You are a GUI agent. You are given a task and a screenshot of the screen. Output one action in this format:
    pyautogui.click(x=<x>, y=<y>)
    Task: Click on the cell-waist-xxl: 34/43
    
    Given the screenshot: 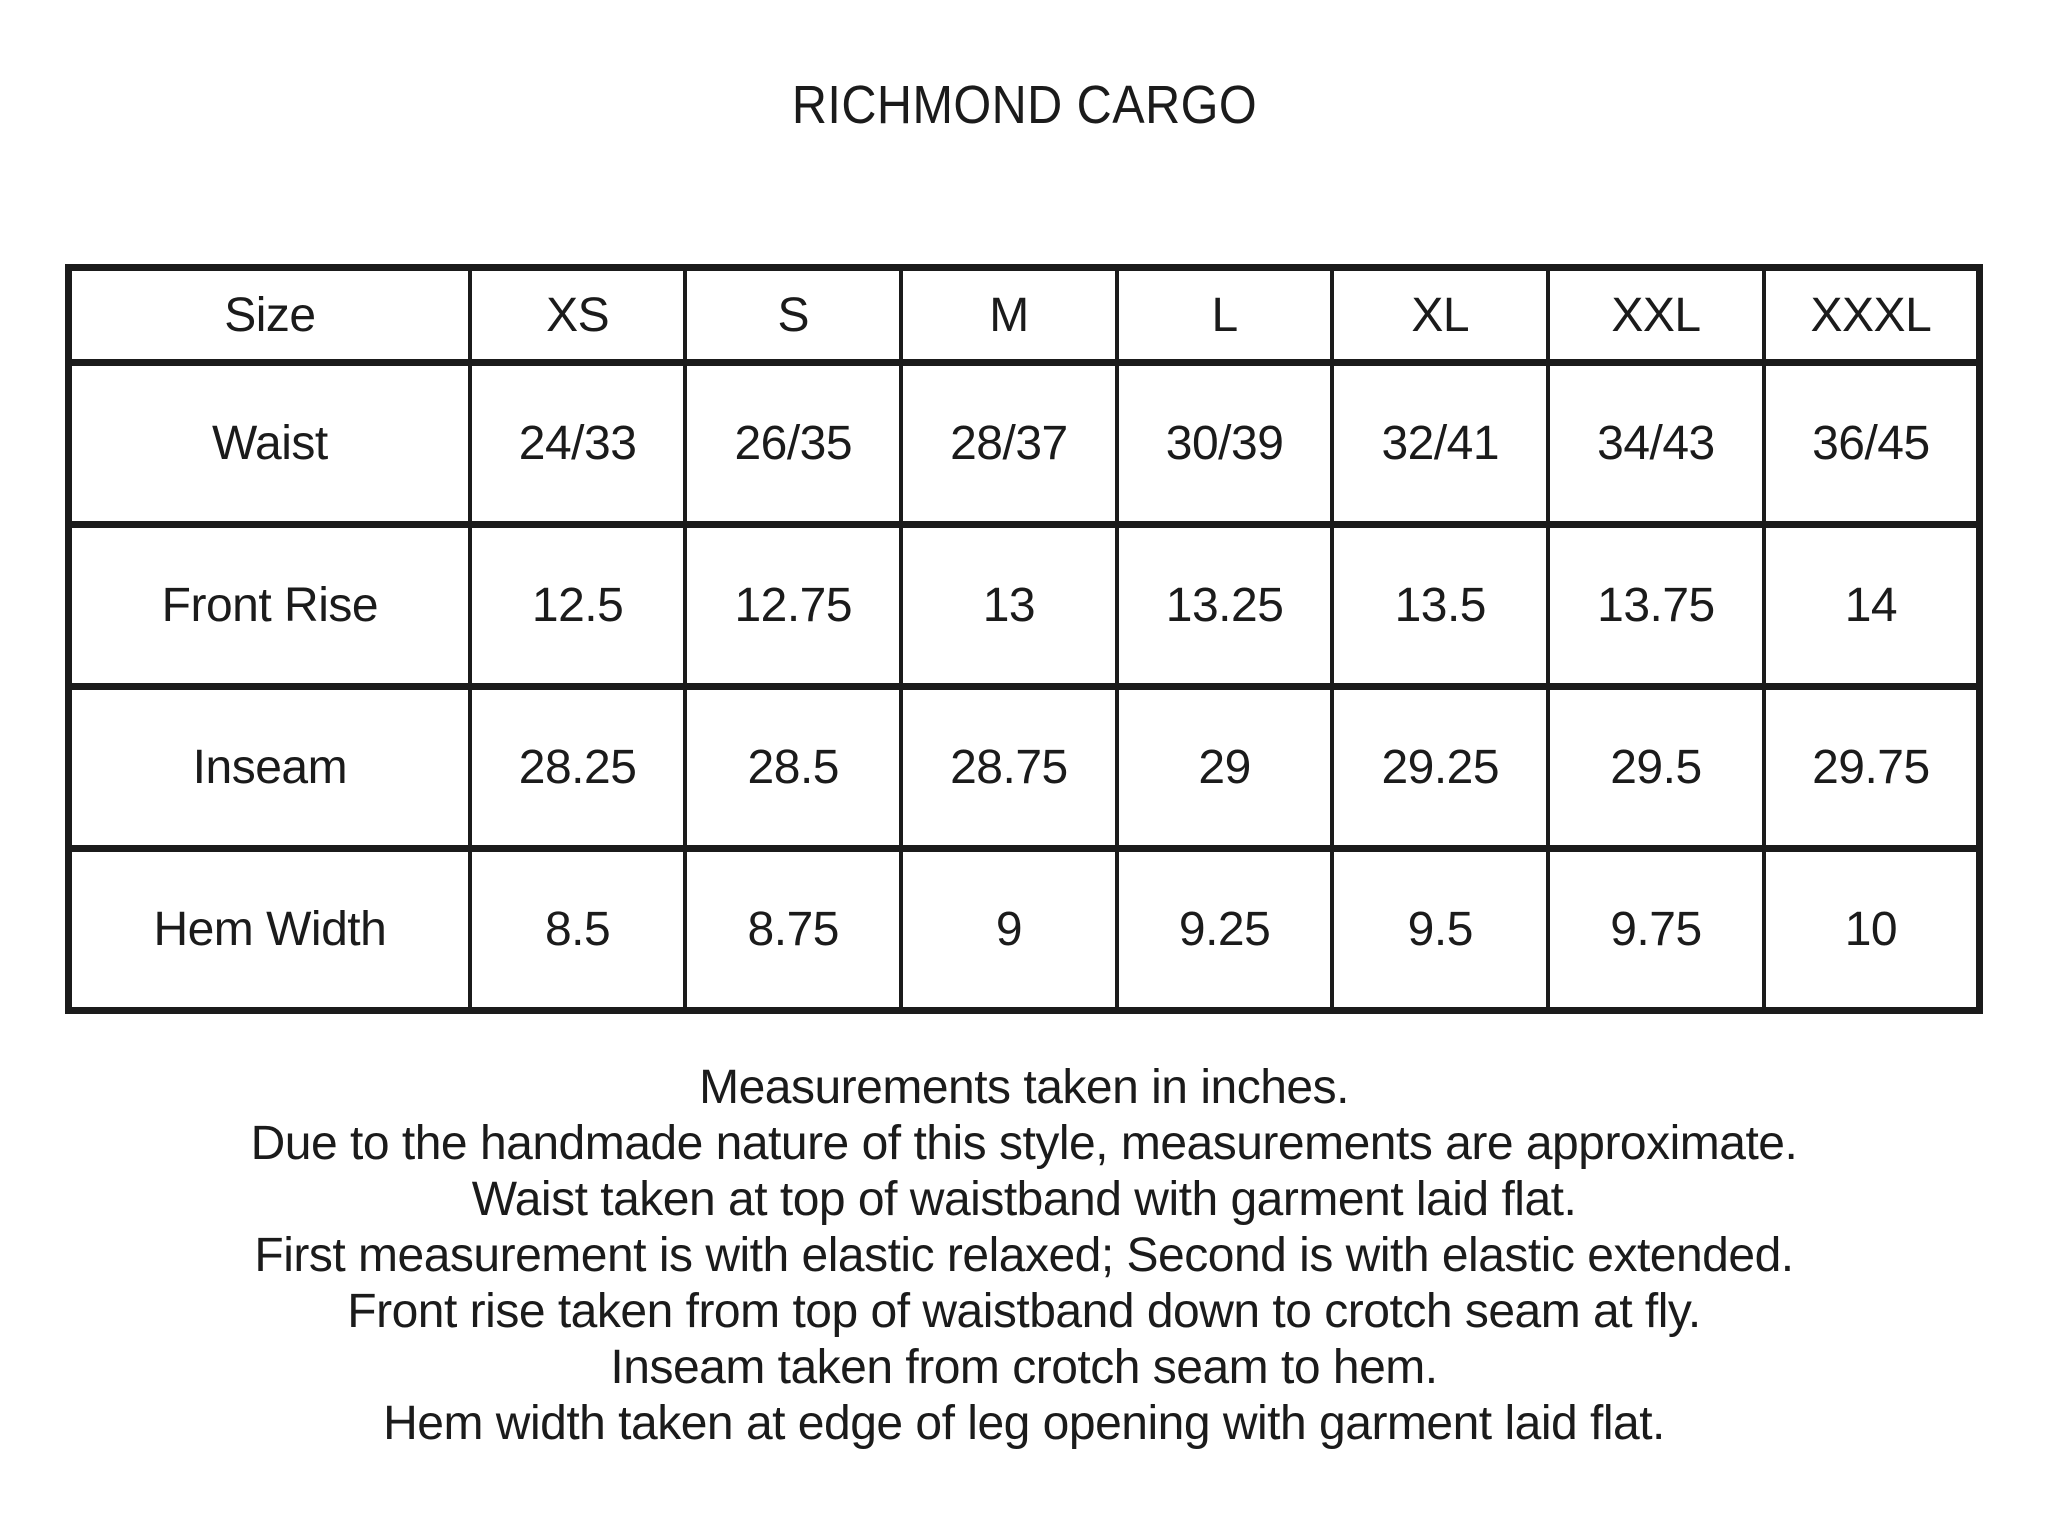 What is the action you would take?
    pyautogui.click(x=1656, y=443)
    